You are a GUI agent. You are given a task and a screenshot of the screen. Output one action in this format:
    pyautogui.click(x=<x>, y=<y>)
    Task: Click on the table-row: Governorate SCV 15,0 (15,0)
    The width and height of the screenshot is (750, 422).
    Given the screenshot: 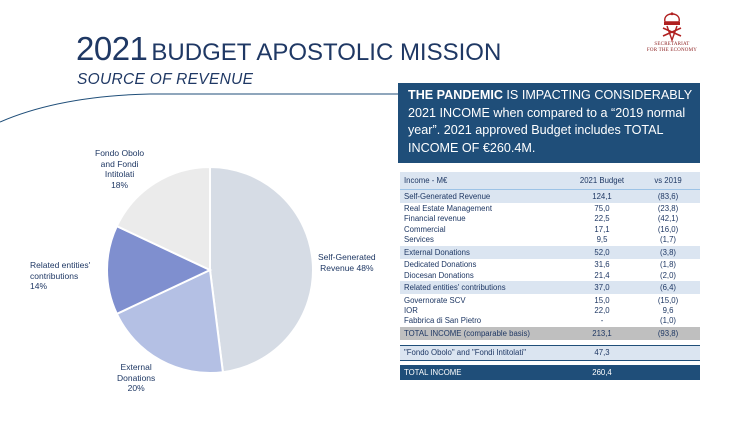 What is the action you would take?
    pyautogui.click(x=550, y=300)
    